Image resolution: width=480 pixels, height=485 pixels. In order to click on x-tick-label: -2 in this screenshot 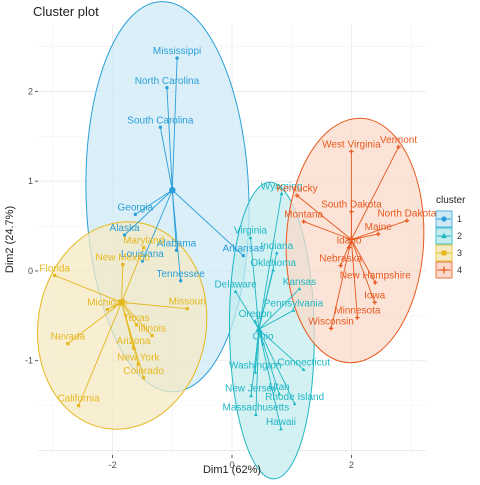, I will do `click(113, 465)`.